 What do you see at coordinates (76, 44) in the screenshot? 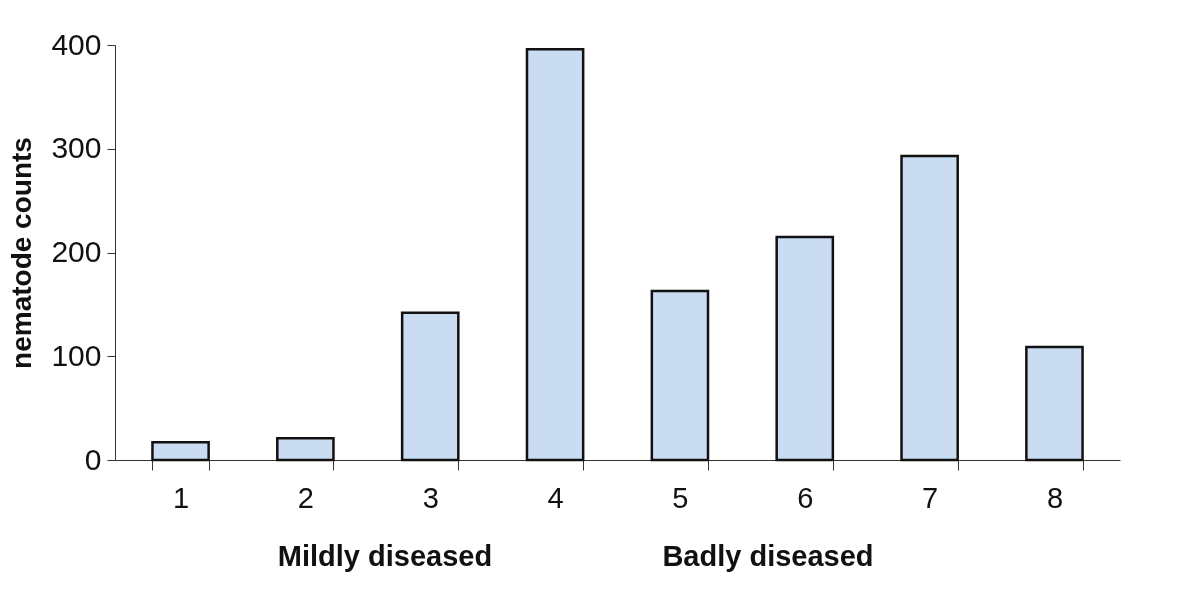
I see `y-tick-label: 400` at bounding box center [76, 44].